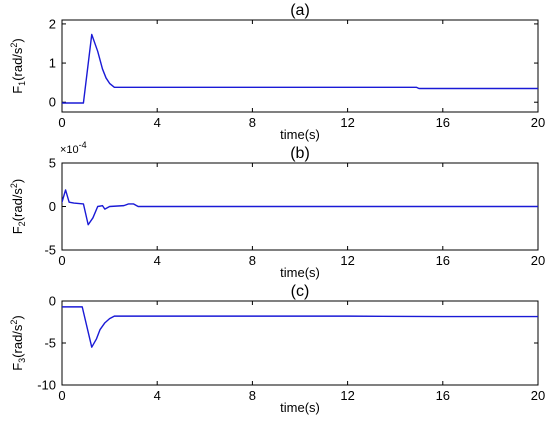 The width and height of the screenshot is (550, 424). What do you see at coordinates (73, 148) in the screenshot?
I see `y-multiplier: ×10⁻⁴` at bounding box center [73, 148].